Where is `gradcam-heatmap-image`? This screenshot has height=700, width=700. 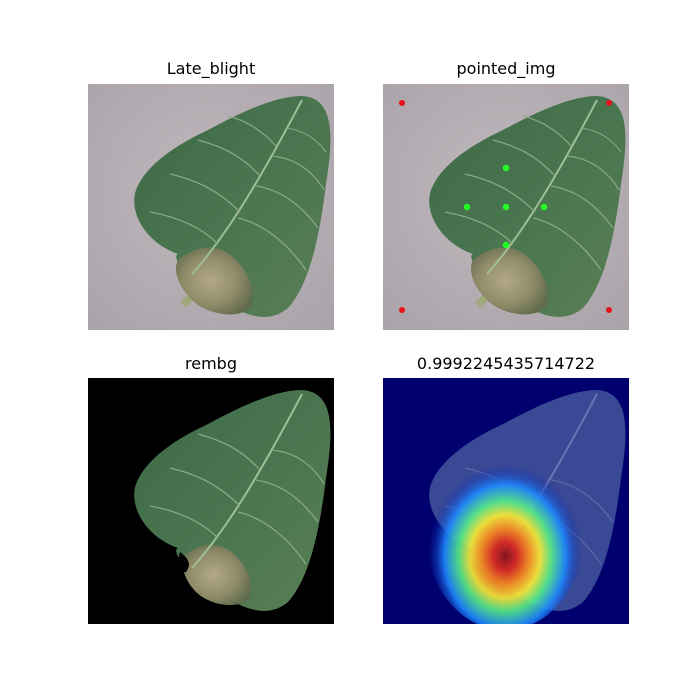
gradcam-heatmap-image is located at coordinates (506, 501).